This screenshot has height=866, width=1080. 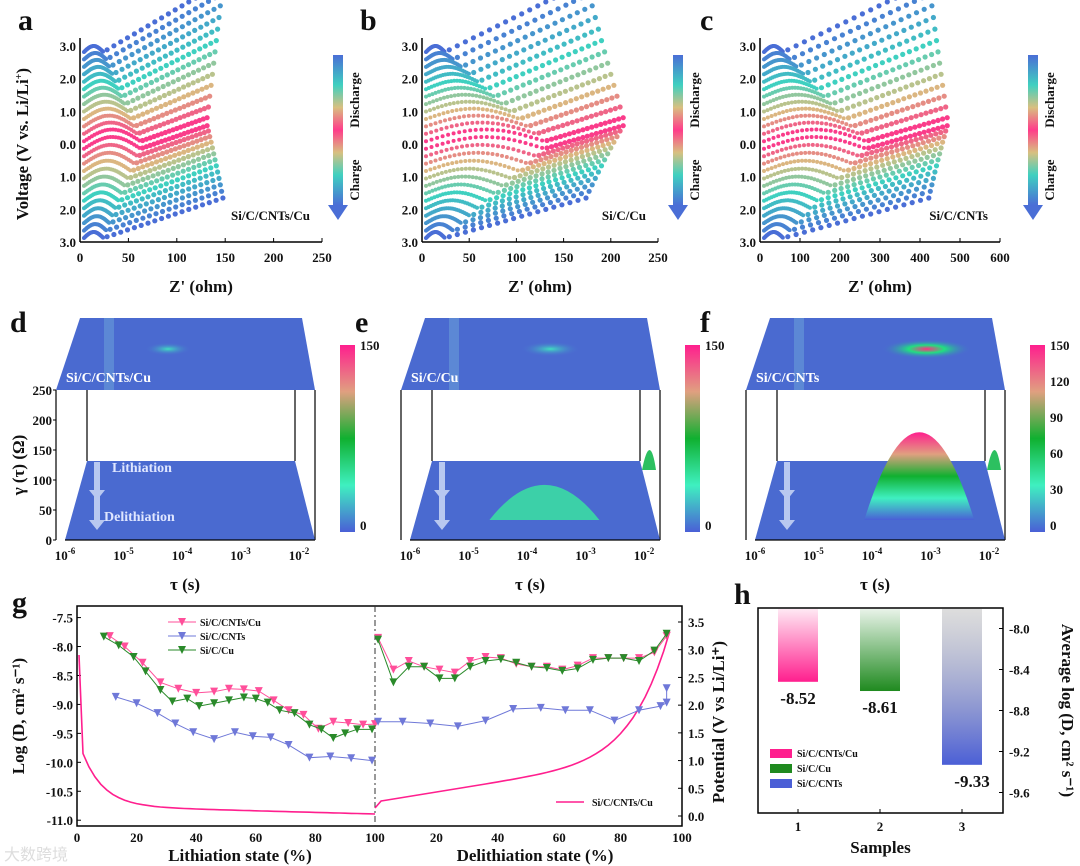 I want to click on colorbar-label-charge: Charge, so click(x=1049, y=179).